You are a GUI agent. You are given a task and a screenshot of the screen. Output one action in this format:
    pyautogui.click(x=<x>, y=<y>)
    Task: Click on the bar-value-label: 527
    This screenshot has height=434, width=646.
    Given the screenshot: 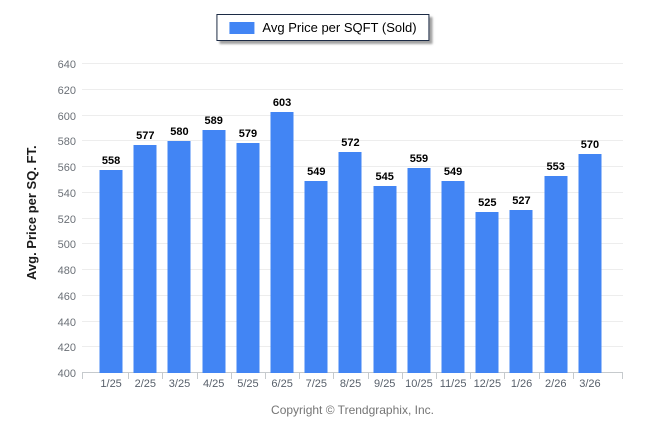 What is the action you would take?
    pyautogui.click(x=521, y=200)
    